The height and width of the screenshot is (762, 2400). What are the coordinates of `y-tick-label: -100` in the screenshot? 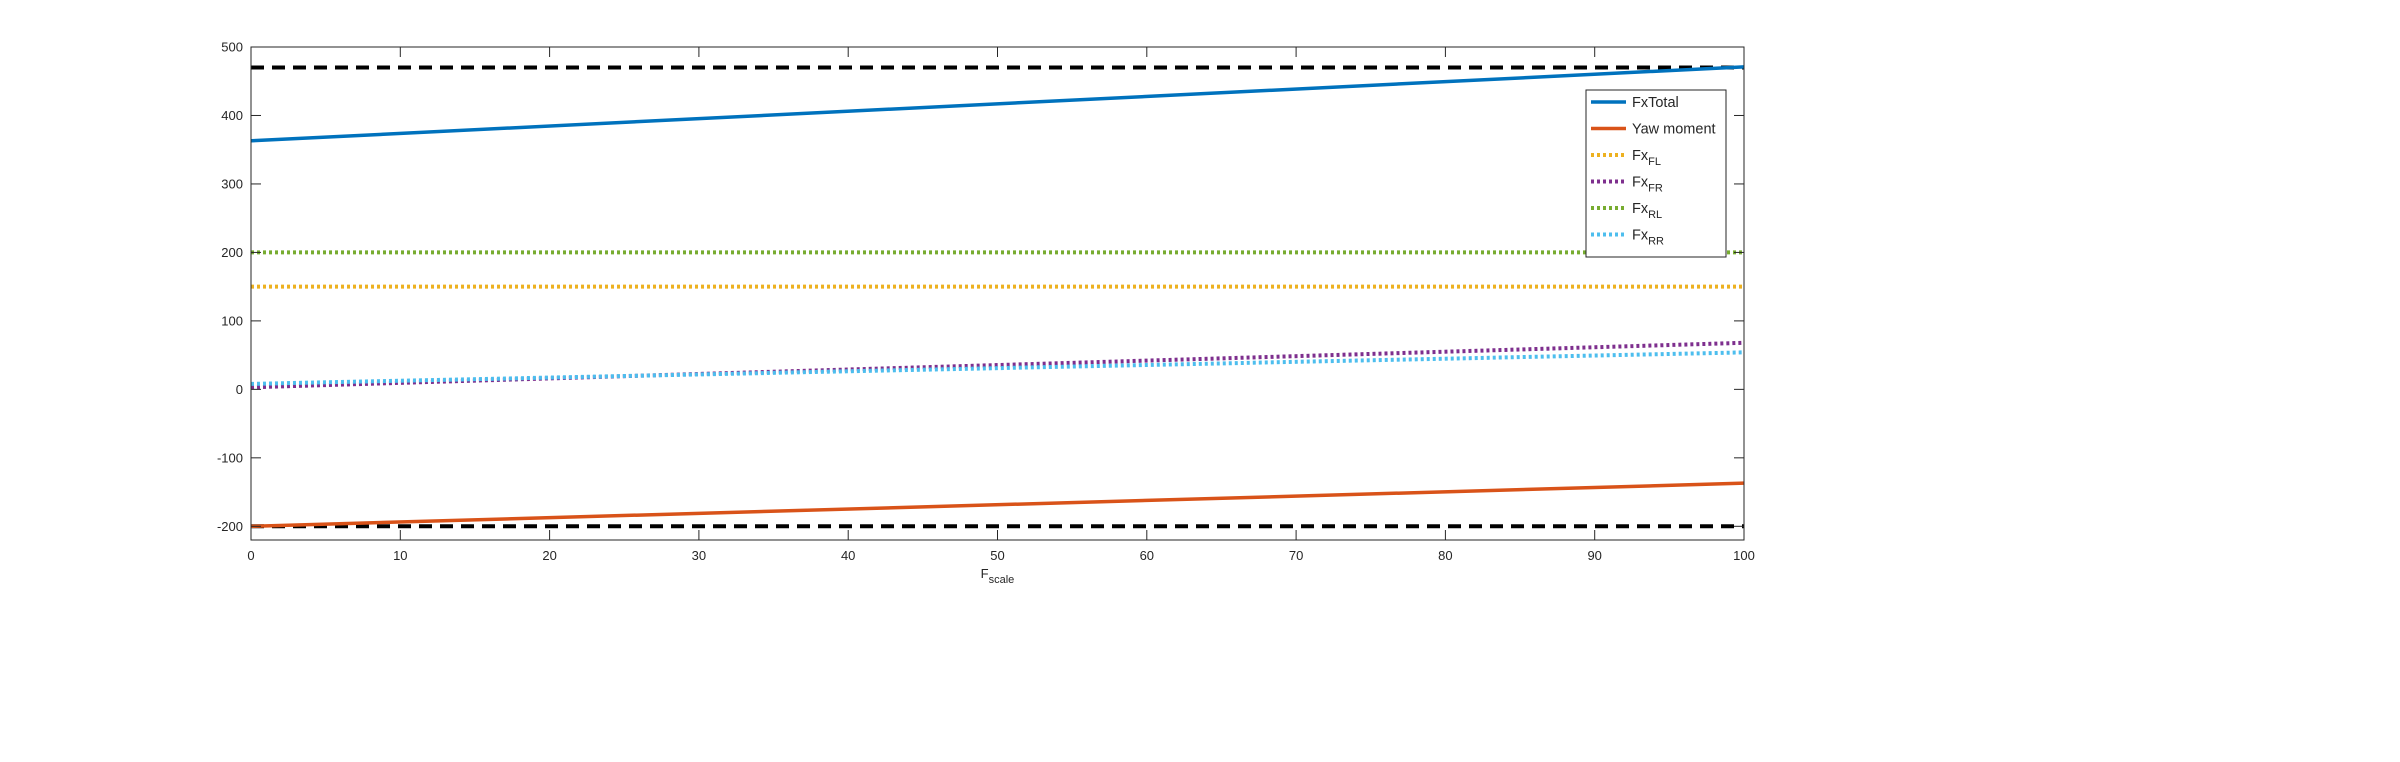 It's located at (230, 457).